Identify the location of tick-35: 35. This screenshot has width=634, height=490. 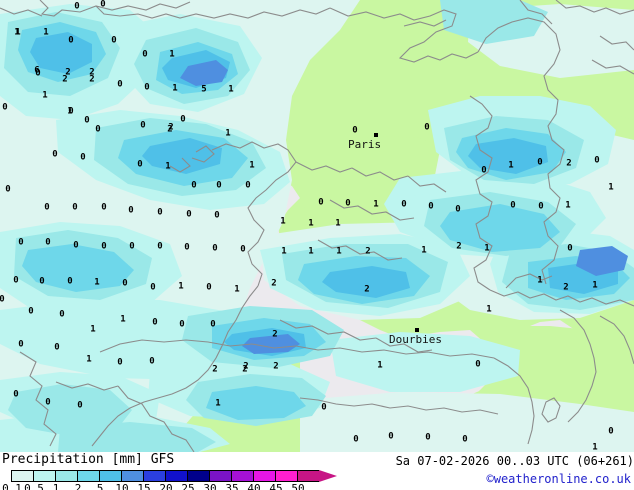
(232, 486).